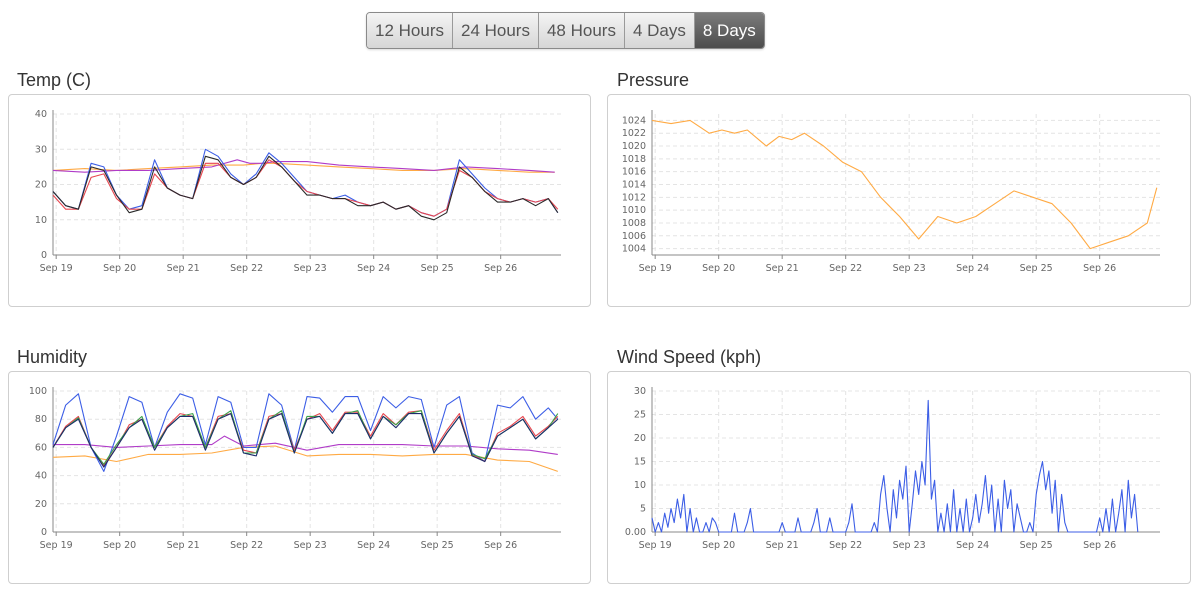 This screenshot has width=1201, height=600. I want to click on y-tick-label: 1020, so click(634, 146).